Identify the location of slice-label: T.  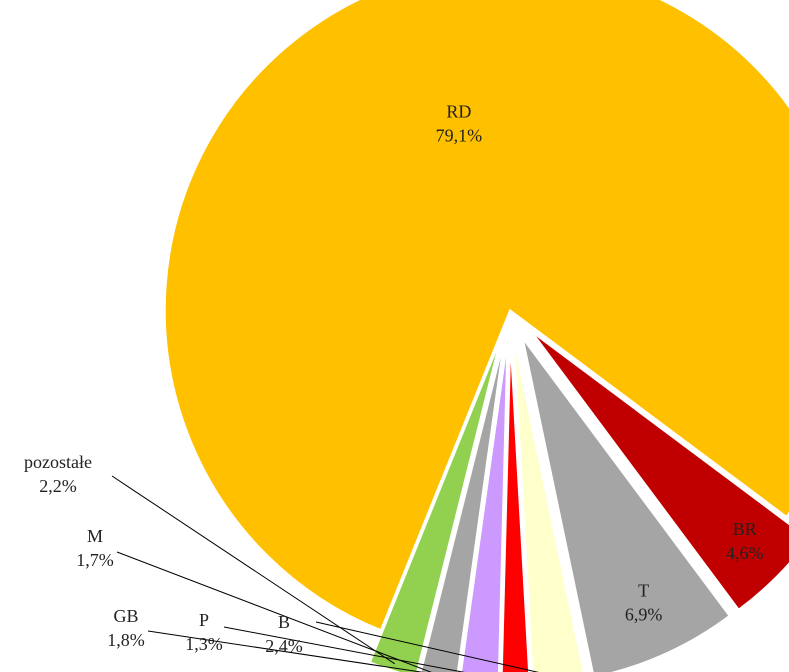
(643, 591).